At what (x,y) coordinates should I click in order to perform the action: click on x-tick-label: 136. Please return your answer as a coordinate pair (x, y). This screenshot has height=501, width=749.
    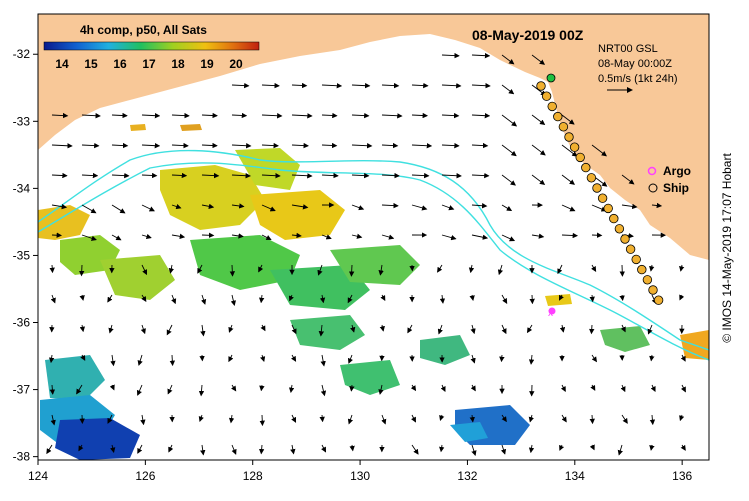
    Looking at the image, I should click on (682, 476).